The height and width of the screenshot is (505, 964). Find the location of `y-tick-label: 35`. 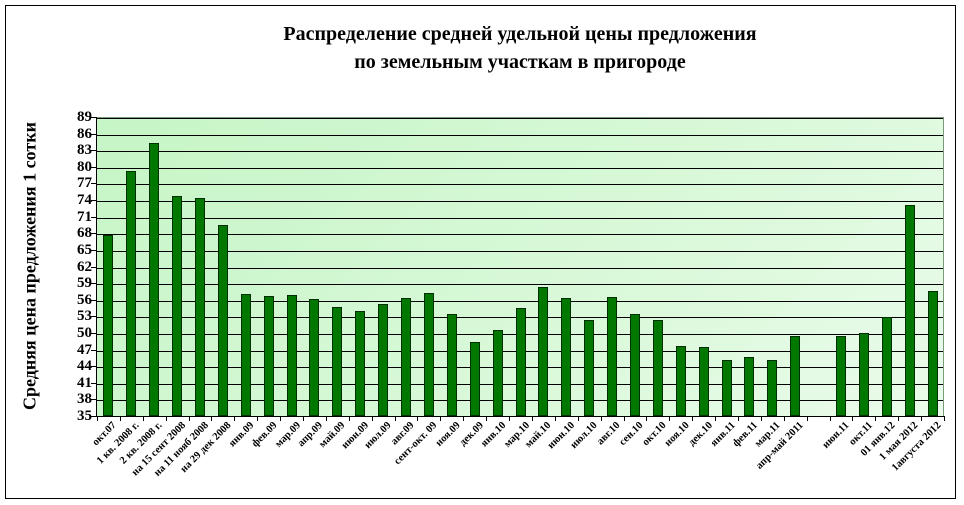

y-tick-label: 35 is located at coordinates (84, 416).